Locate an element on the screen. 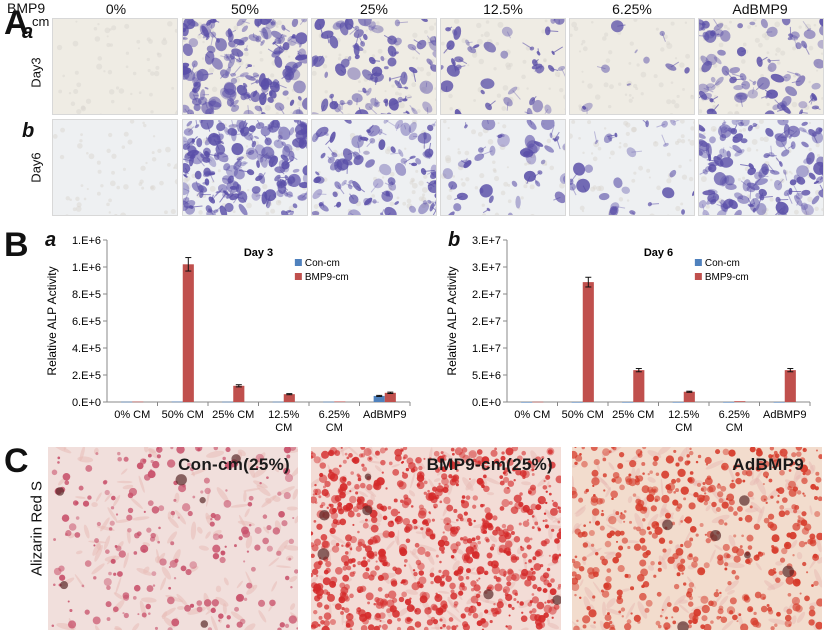 Image resolution: width=825 pixels, height=634 pixels. panel-a-header-bmp9: BMP9 is located at coordinates (26, 8).